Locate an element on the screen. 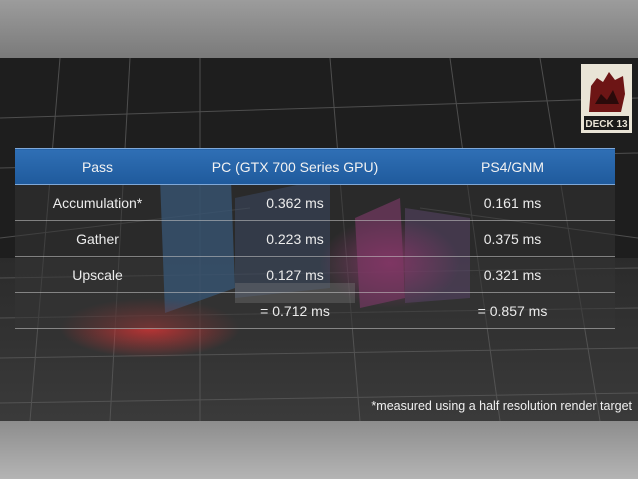  cell-pc: 0.127 ms is located at coordinates (295, 274).